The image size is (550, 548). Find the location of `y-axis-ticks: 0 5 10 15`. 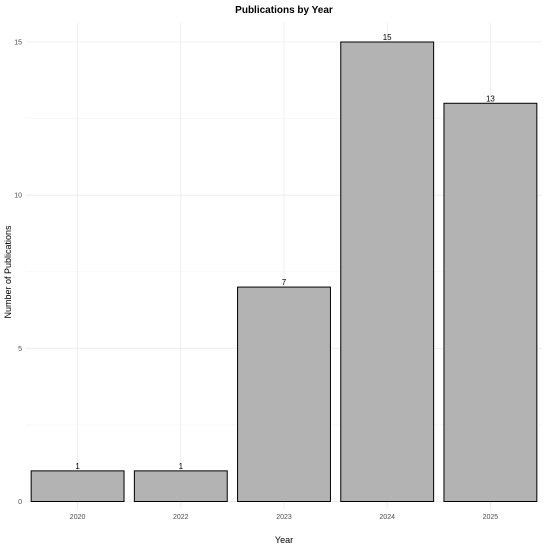

y-axis-ticks: 0 5 10 15 is located at coordinates (18, 273).